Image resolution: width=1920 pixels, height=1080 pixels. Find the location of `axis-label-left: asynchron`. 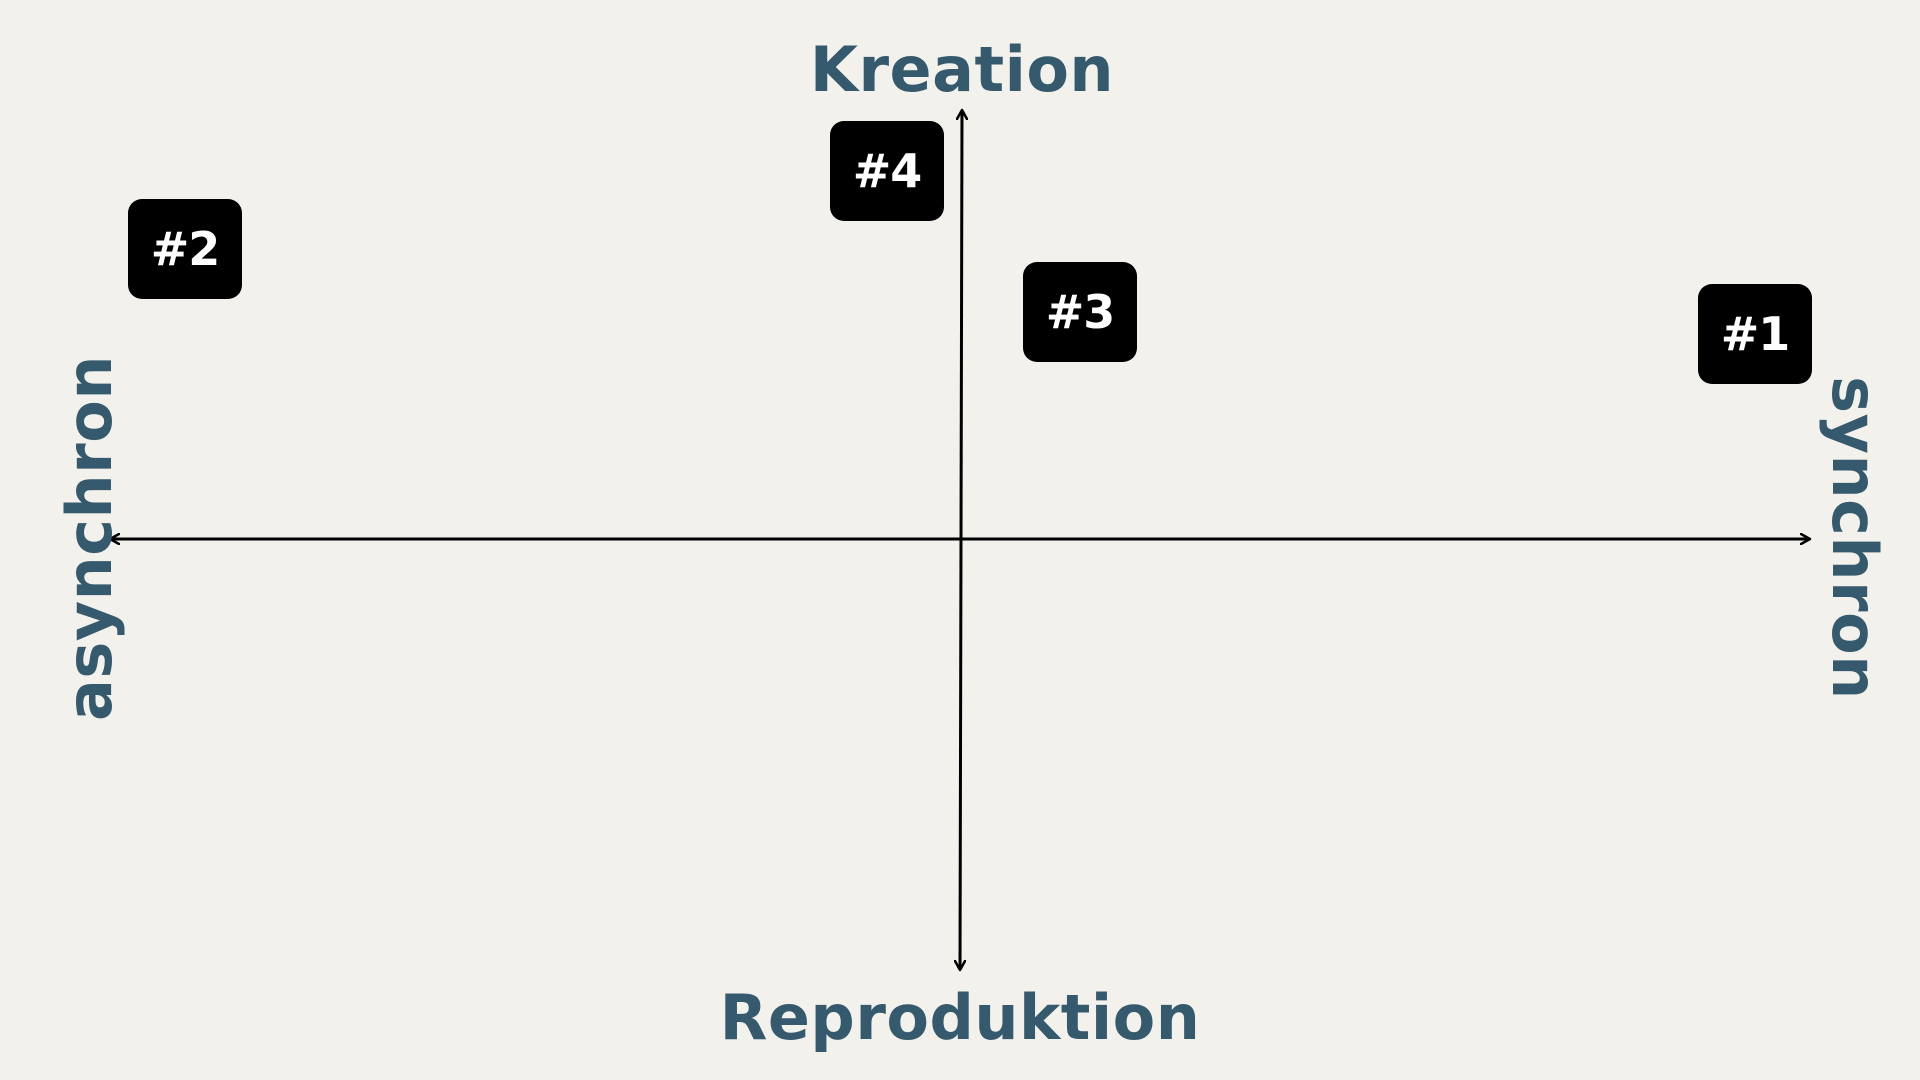

axis-label-left: asynchron is located at coordinates (89, 538).